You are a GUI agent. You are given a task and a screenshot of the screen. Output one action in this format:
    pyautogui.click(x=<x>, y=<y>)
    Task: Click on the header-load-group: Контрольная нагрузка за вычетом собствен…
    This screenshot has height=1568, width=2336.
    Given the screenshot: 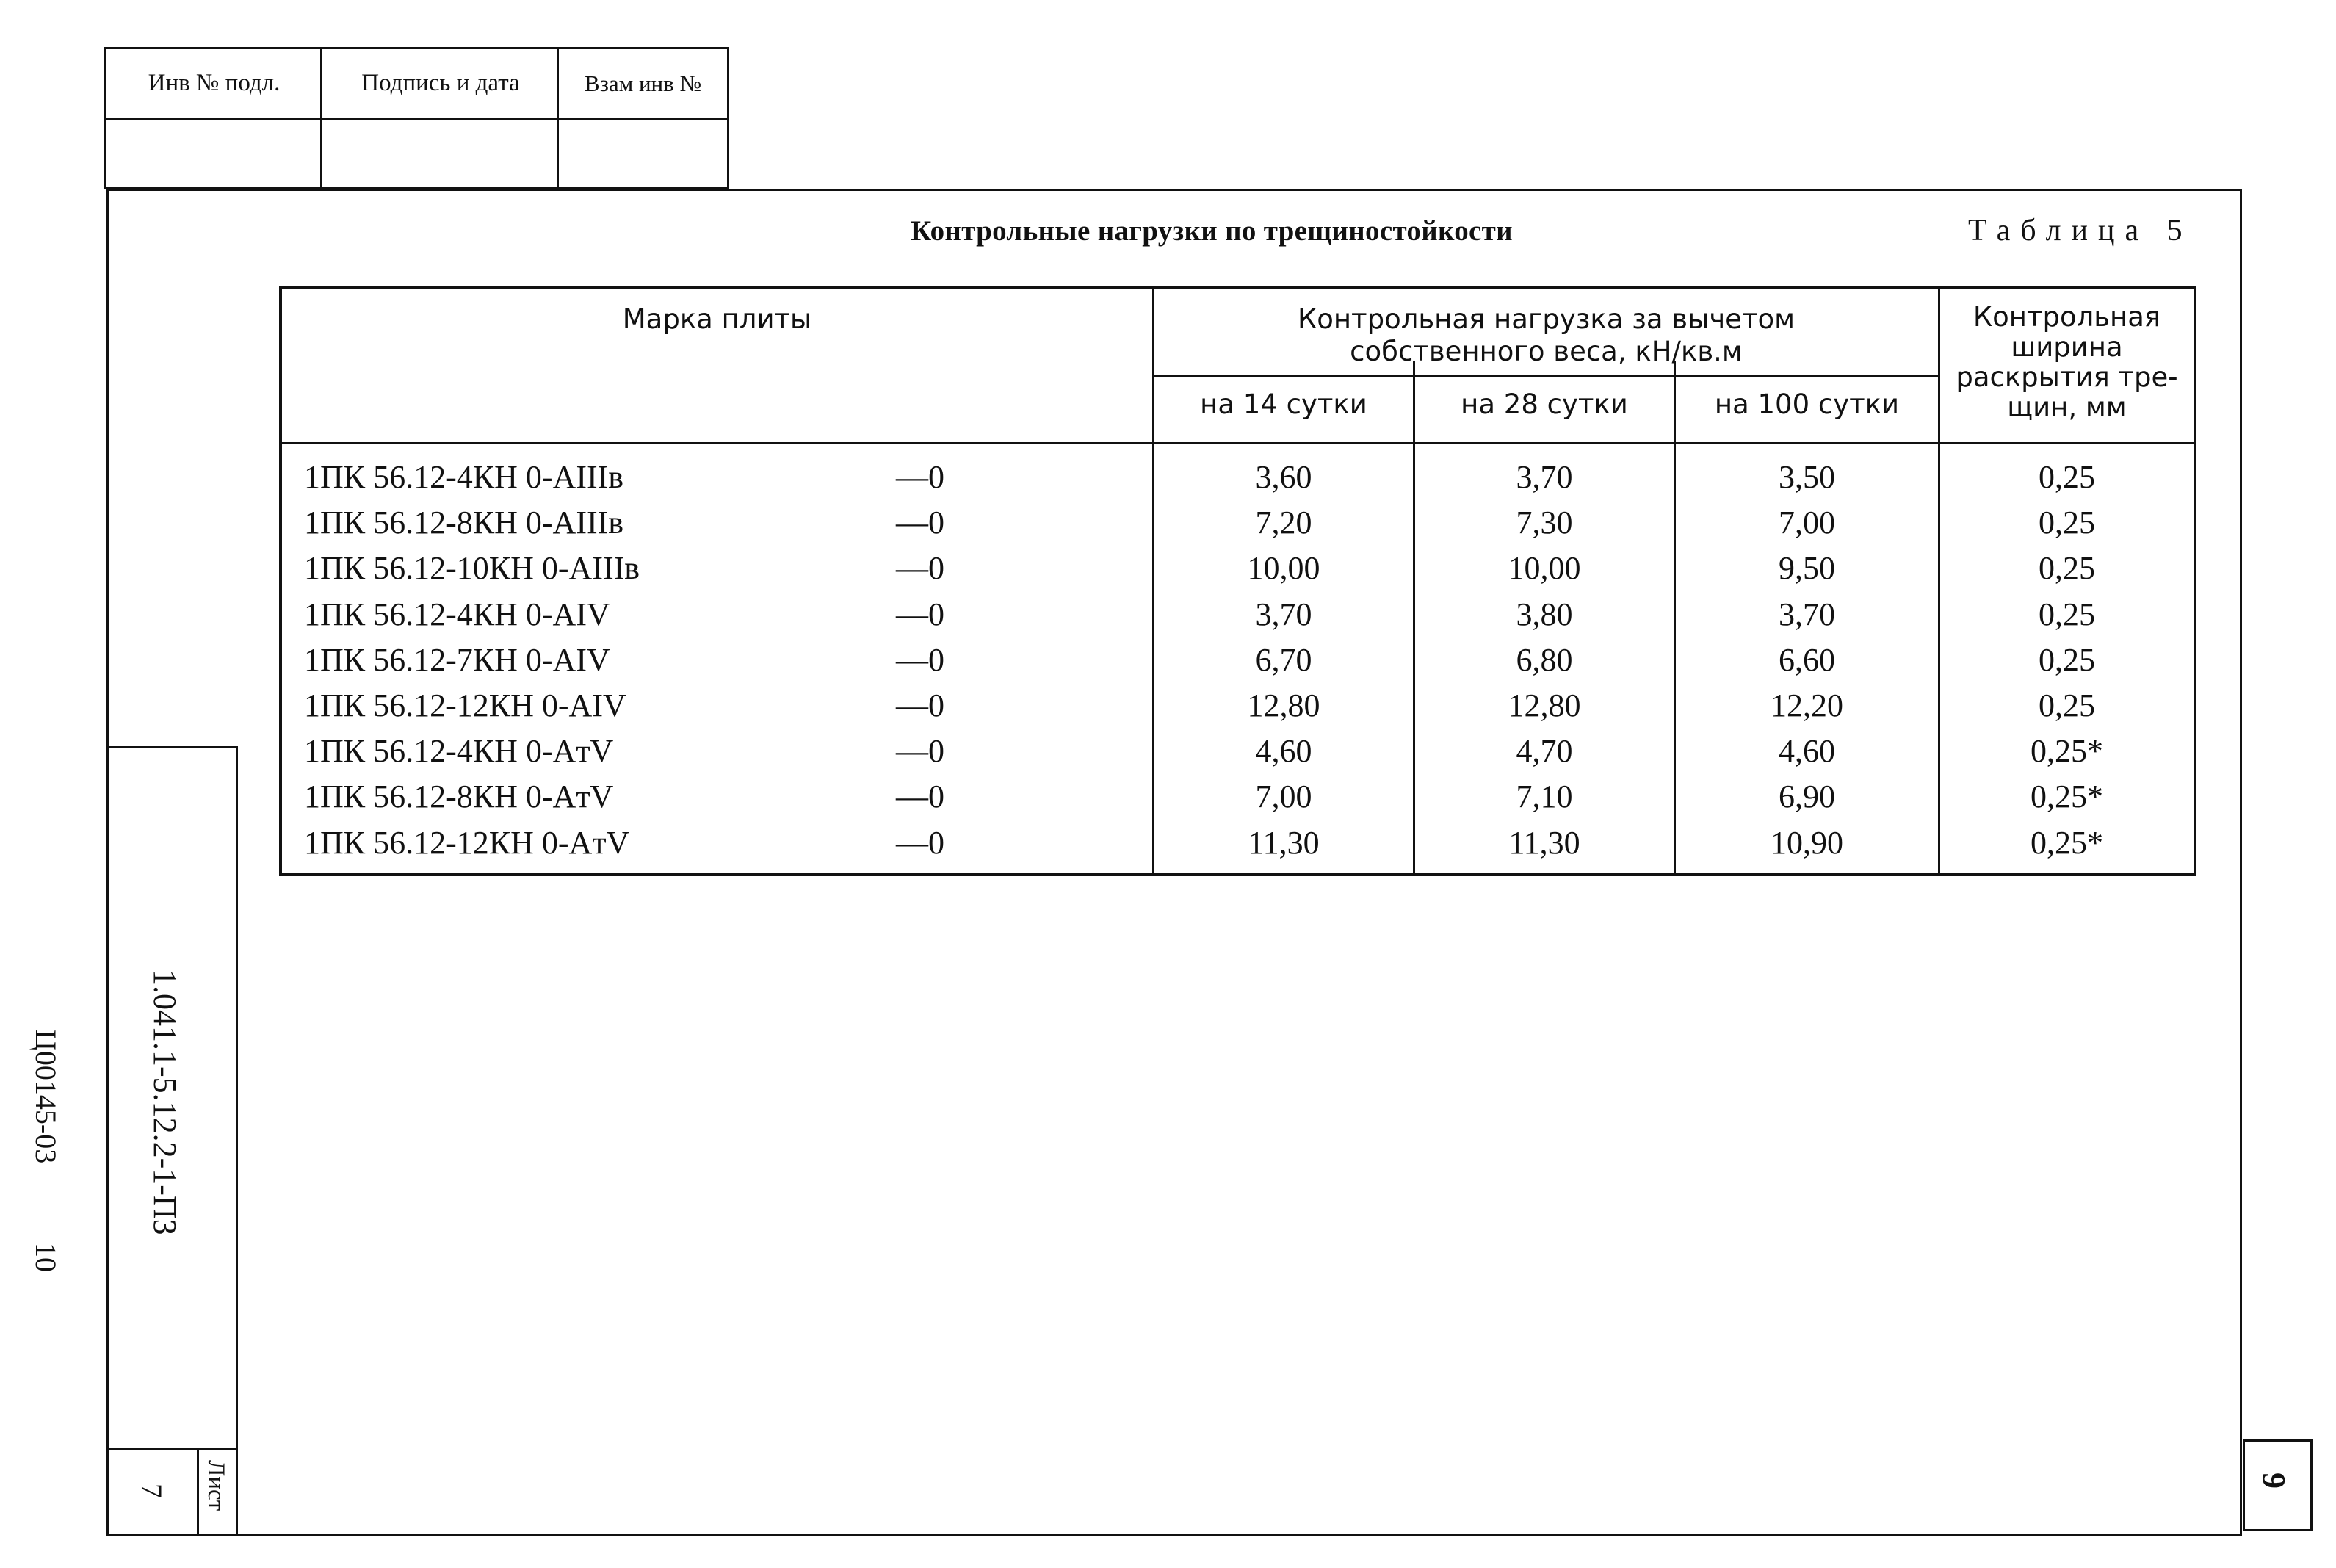 What is the action you would take?
    pyautogui.click(x=1546, y=335)
    